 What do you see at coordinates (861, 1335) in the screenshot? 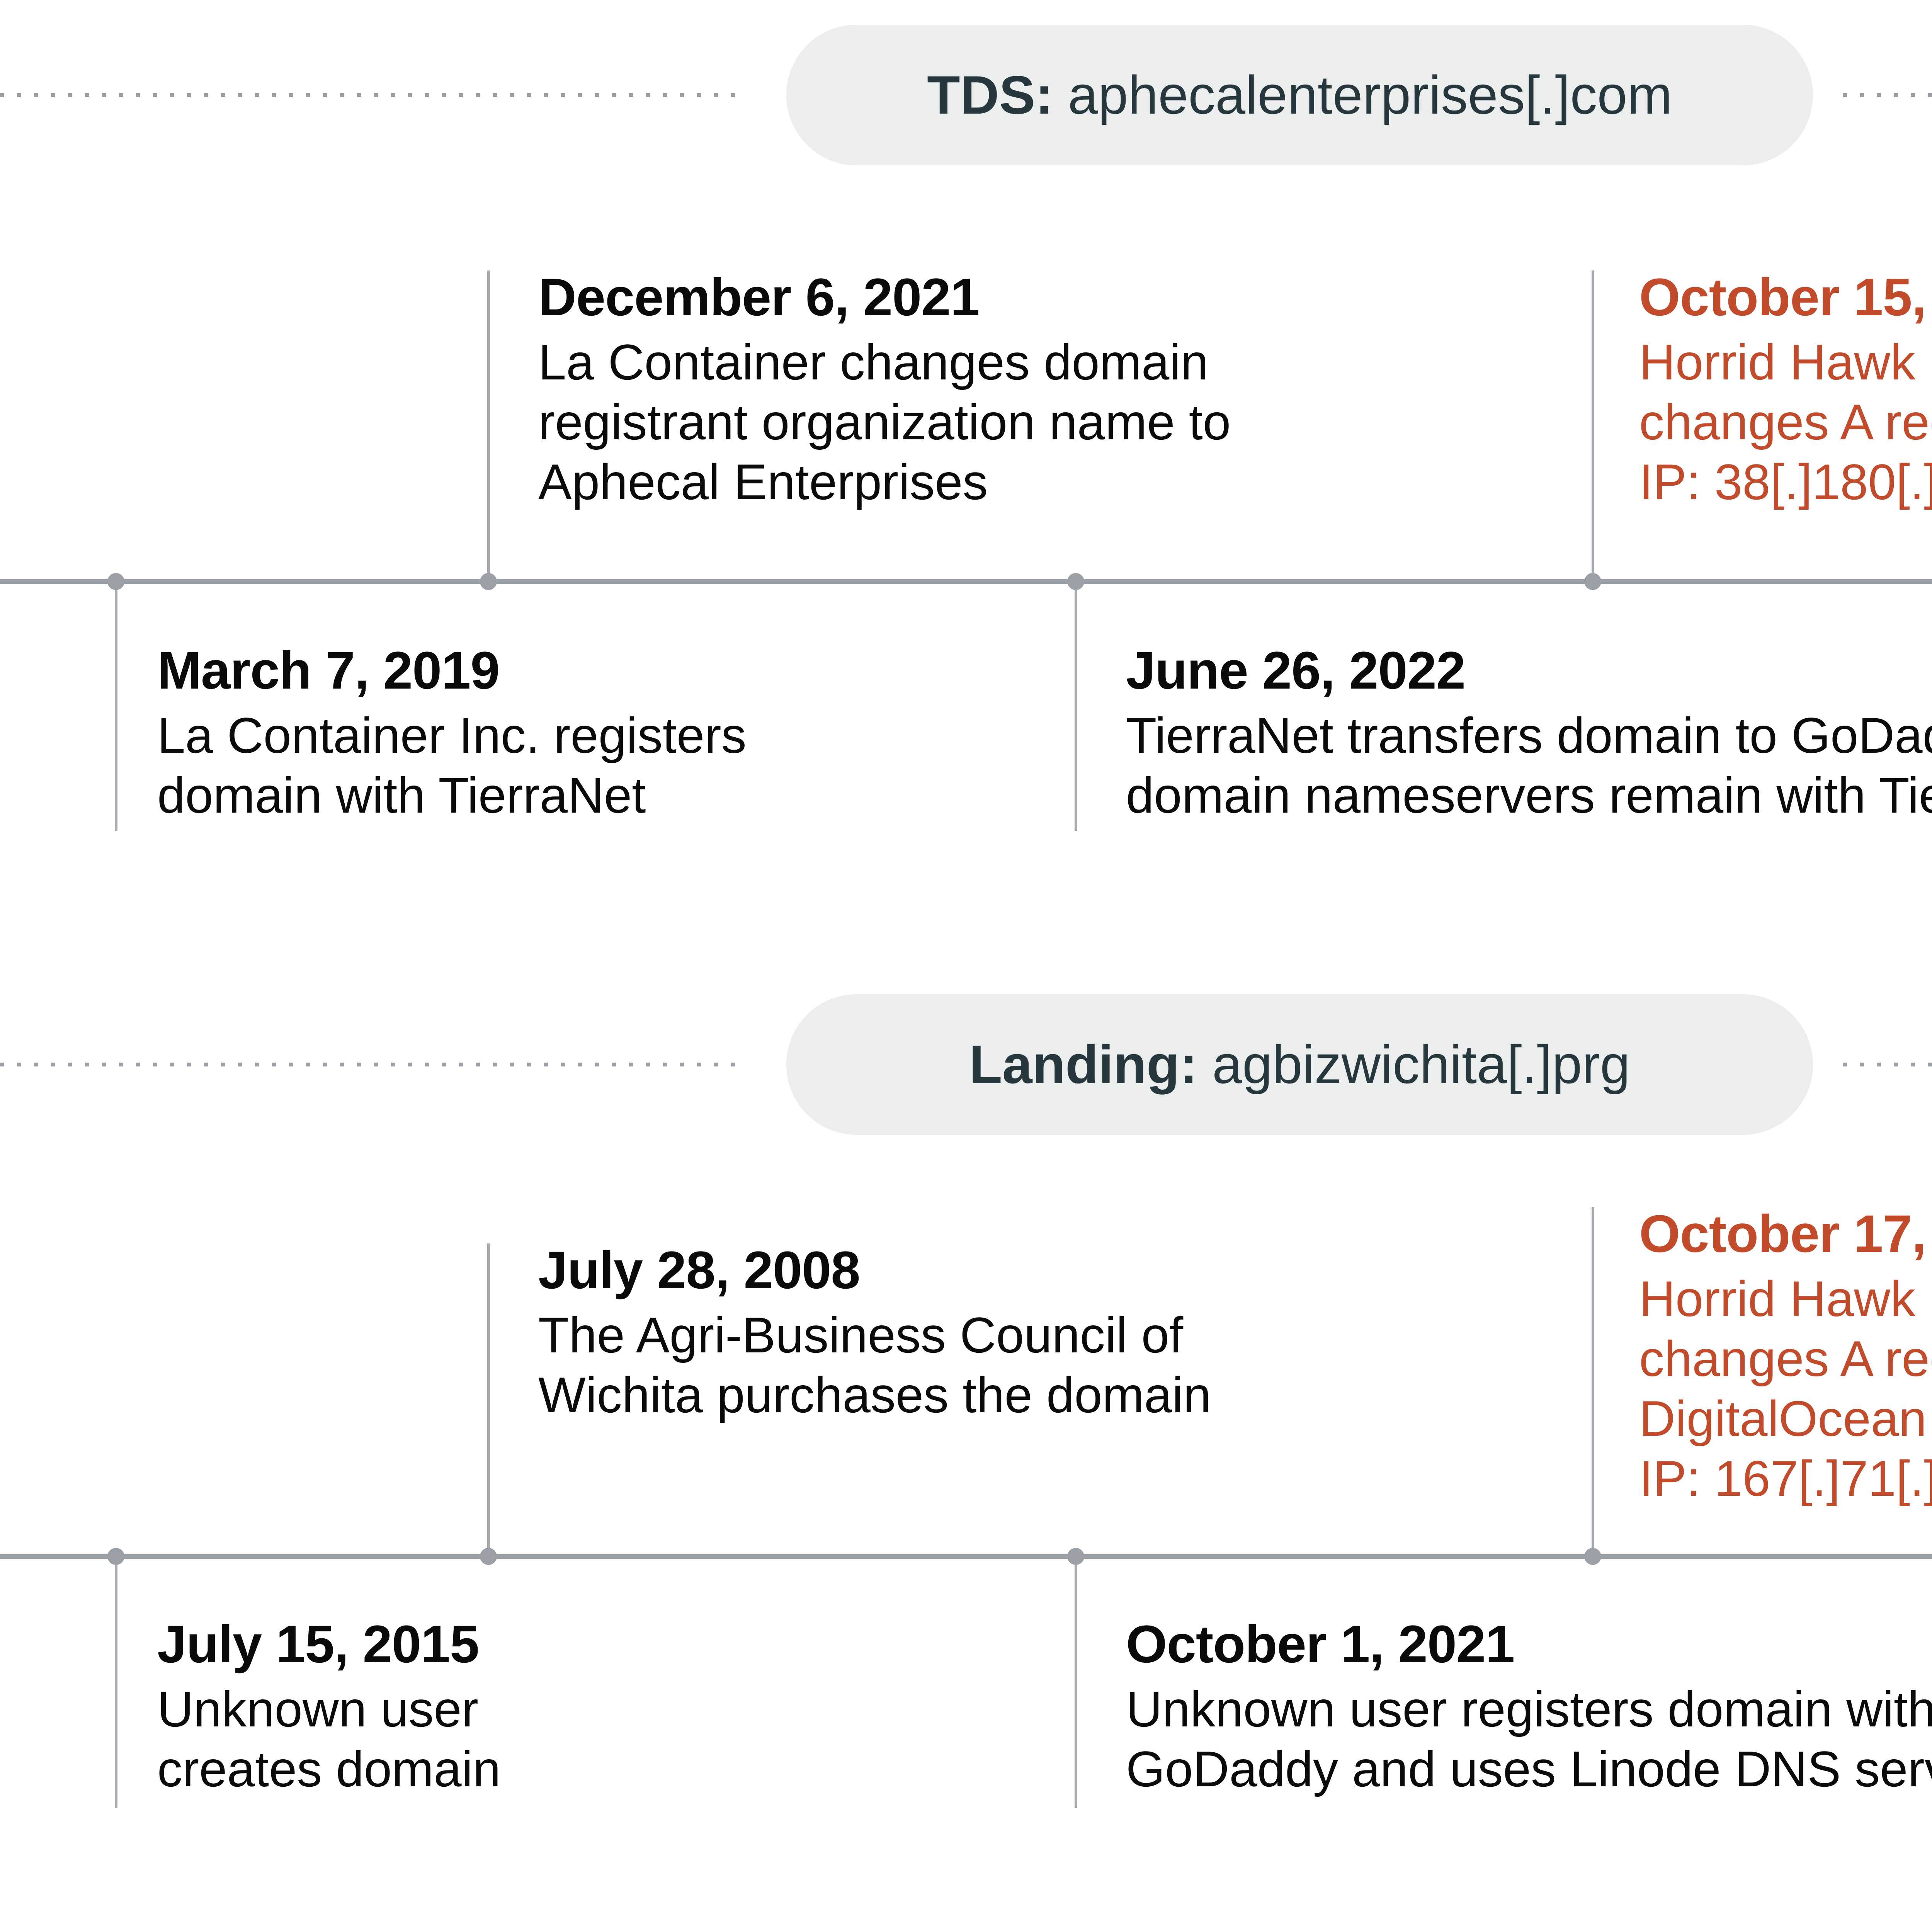
I see `event-line: The Agri-Business Council of` at bounding box center [861, 1335].